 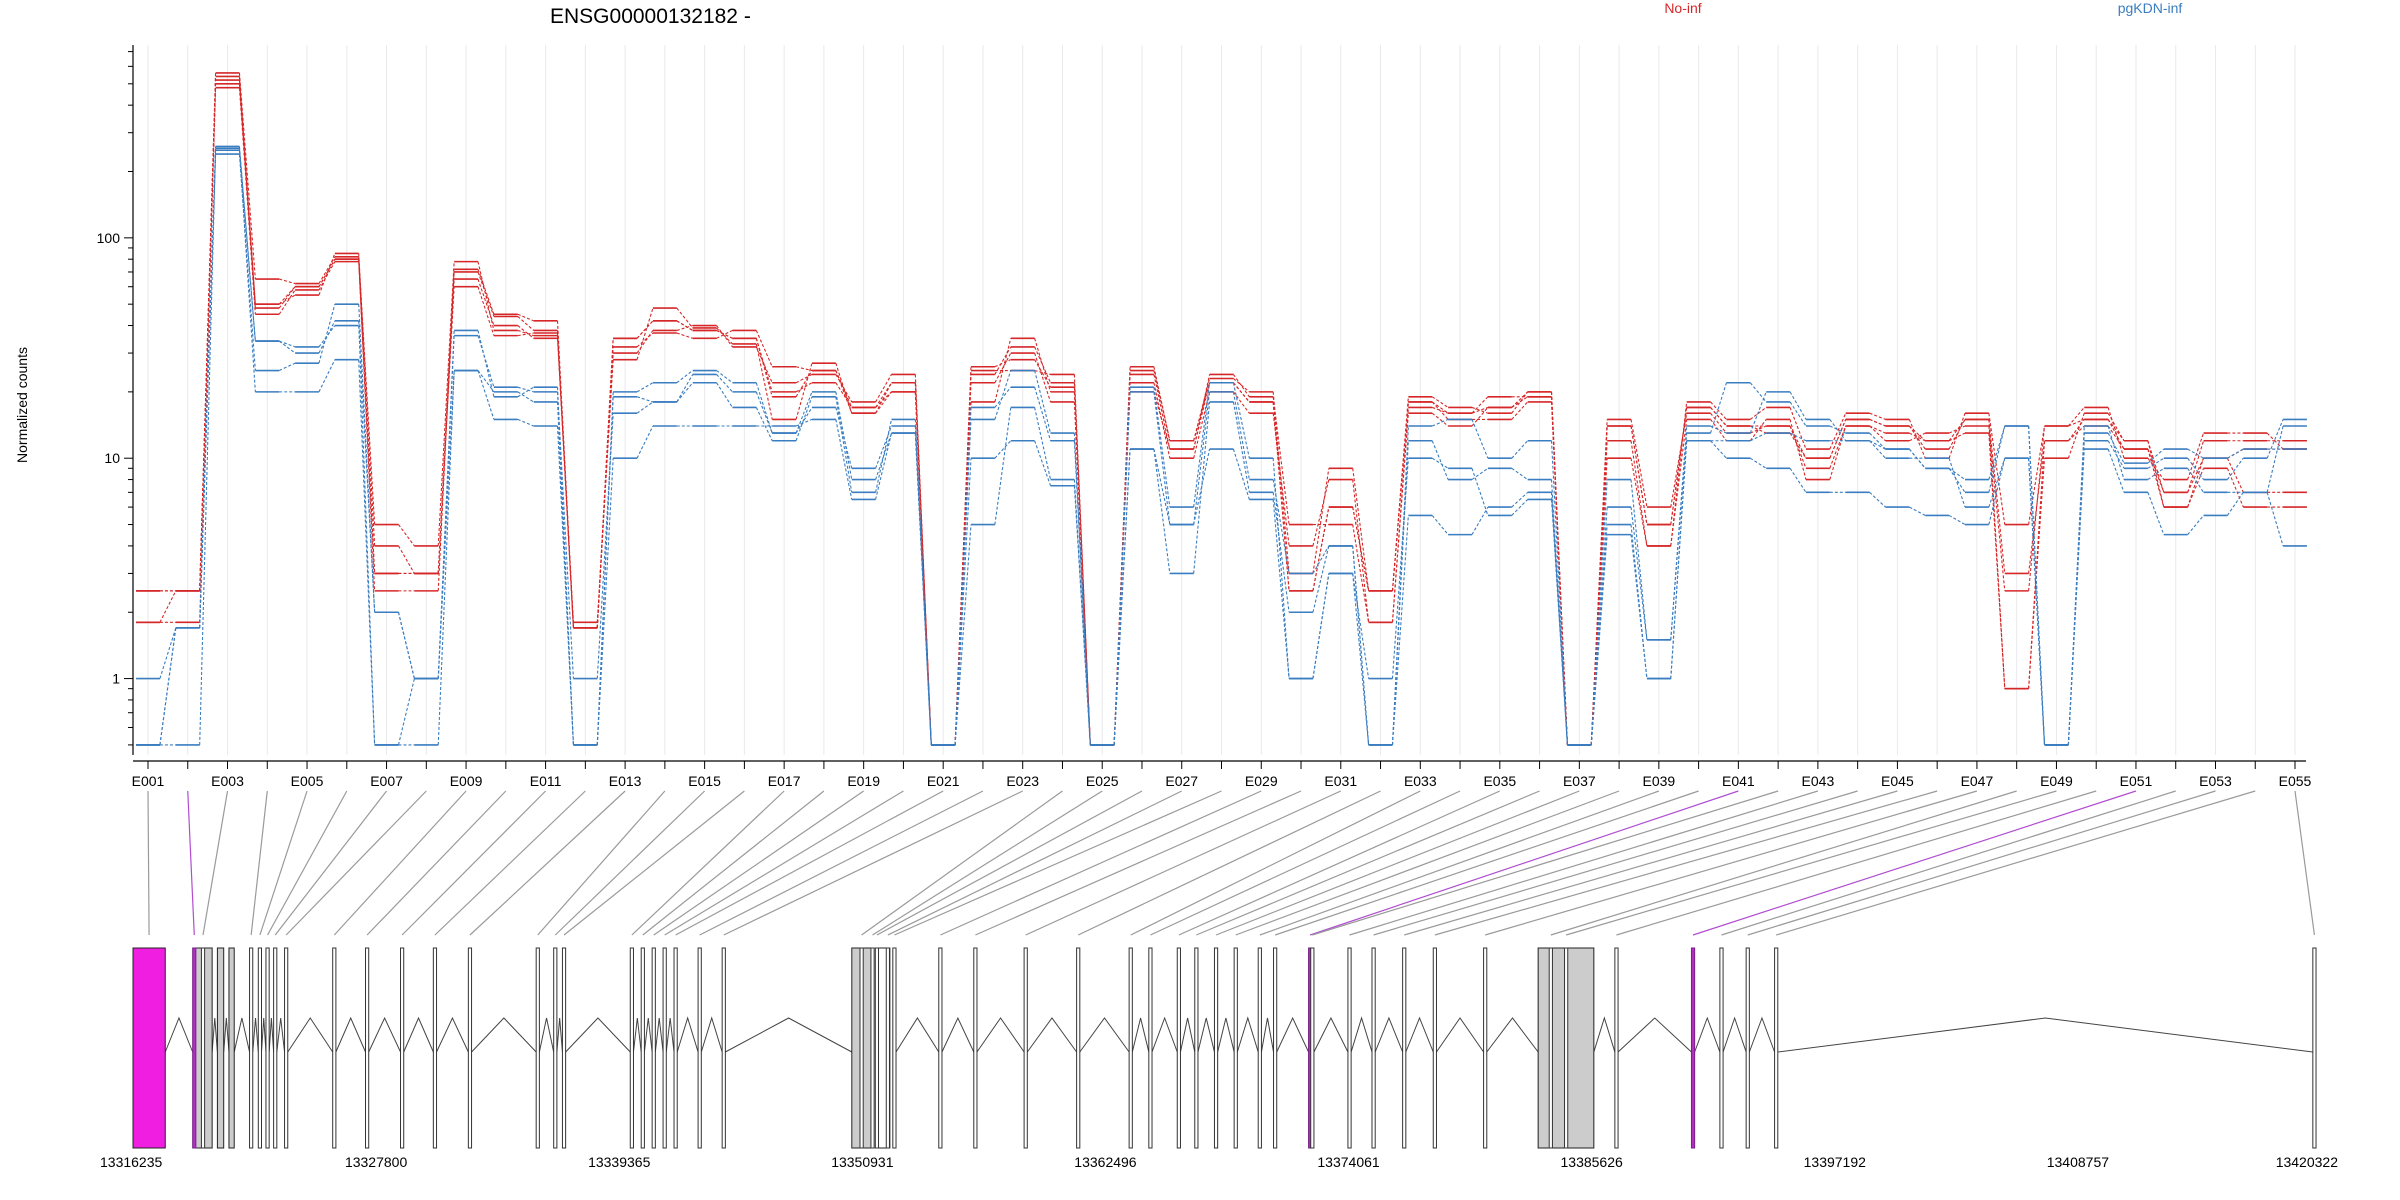 I want to click on exon-tick-label: E053, so click(x=2215, y=781).